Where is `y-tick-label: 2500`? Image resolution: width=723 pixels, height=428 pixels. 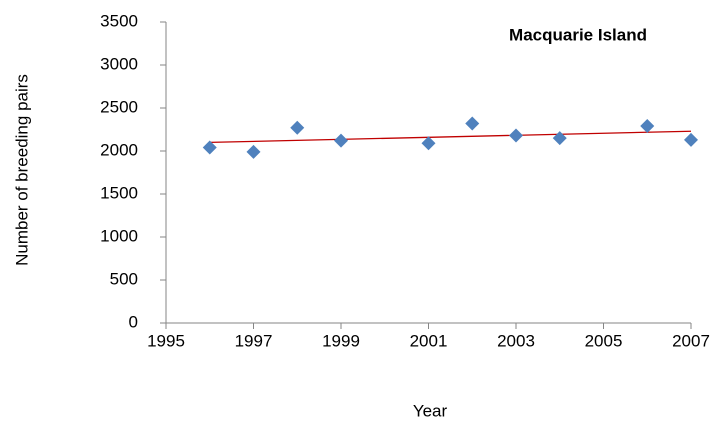
y-tick-label: 2500 is located at coordinates (119, 106).